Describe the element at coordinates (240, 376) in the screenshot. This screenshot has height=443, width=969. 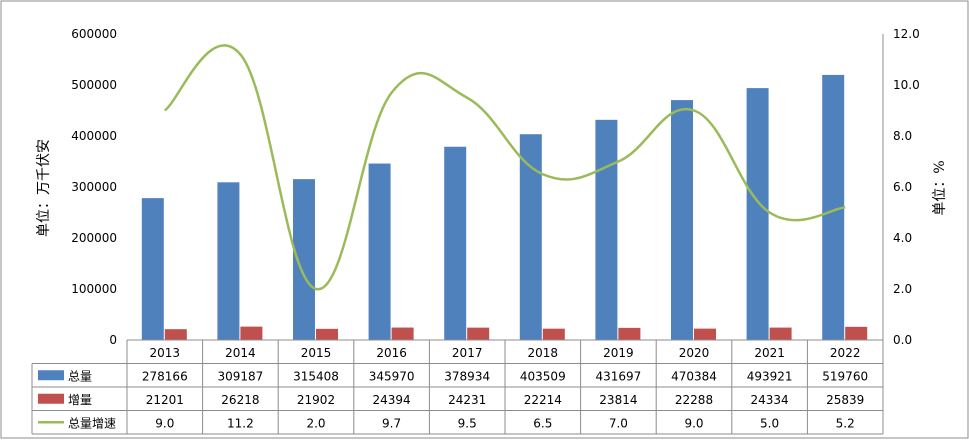
I see `table-cell: 309187` at that location.